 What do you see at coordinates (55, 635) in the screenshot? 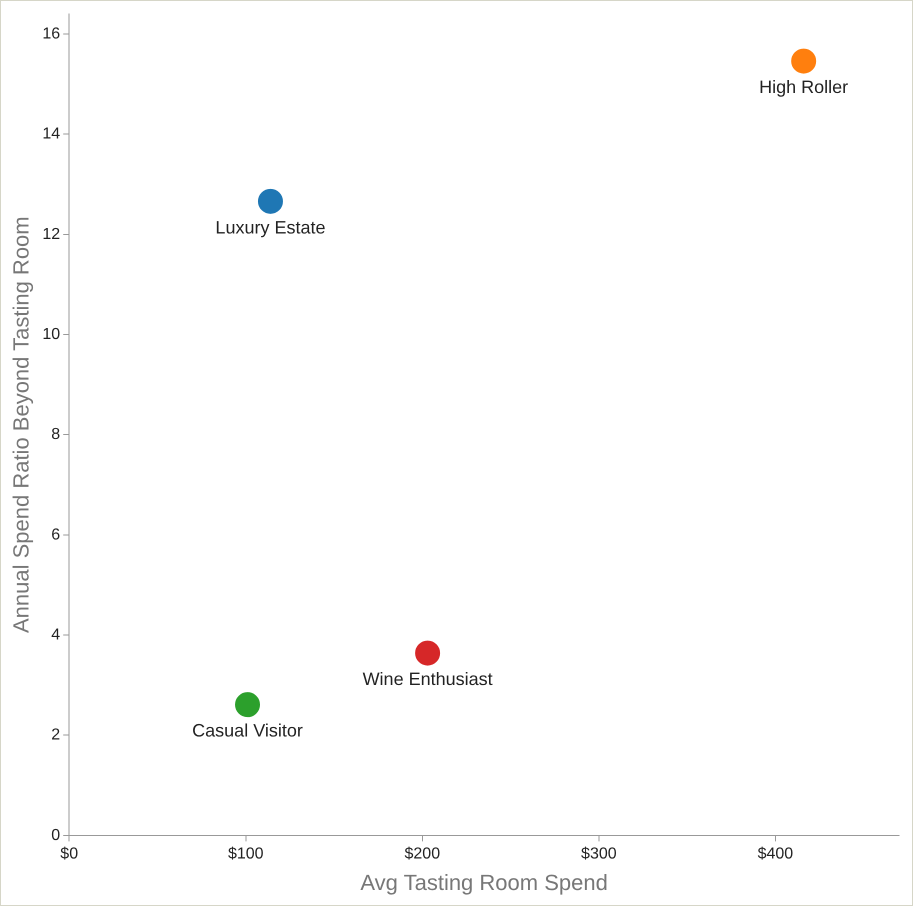
I see `y-tick-label: 4` at bounding box center [55, 635].